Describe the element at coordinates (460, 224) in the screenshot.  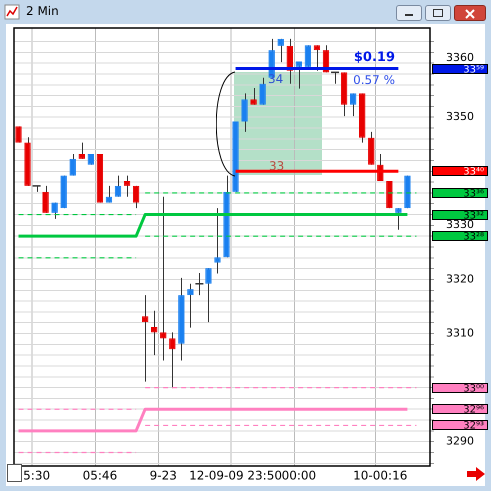
I see `y-tick-label: 3330` at that location.